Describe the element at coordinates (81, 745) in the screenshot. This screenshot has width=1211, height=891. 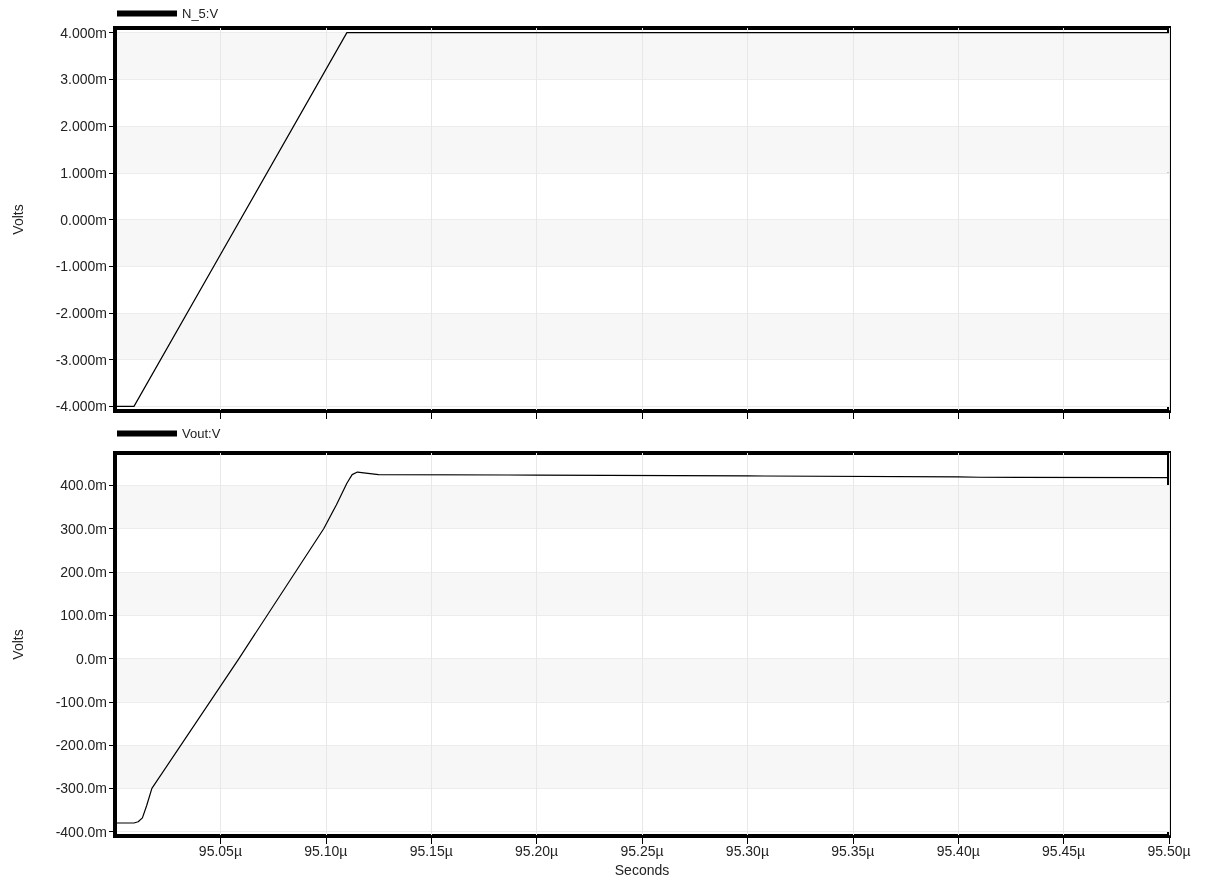
I see `y-tick-label: -200.0m` at that location.